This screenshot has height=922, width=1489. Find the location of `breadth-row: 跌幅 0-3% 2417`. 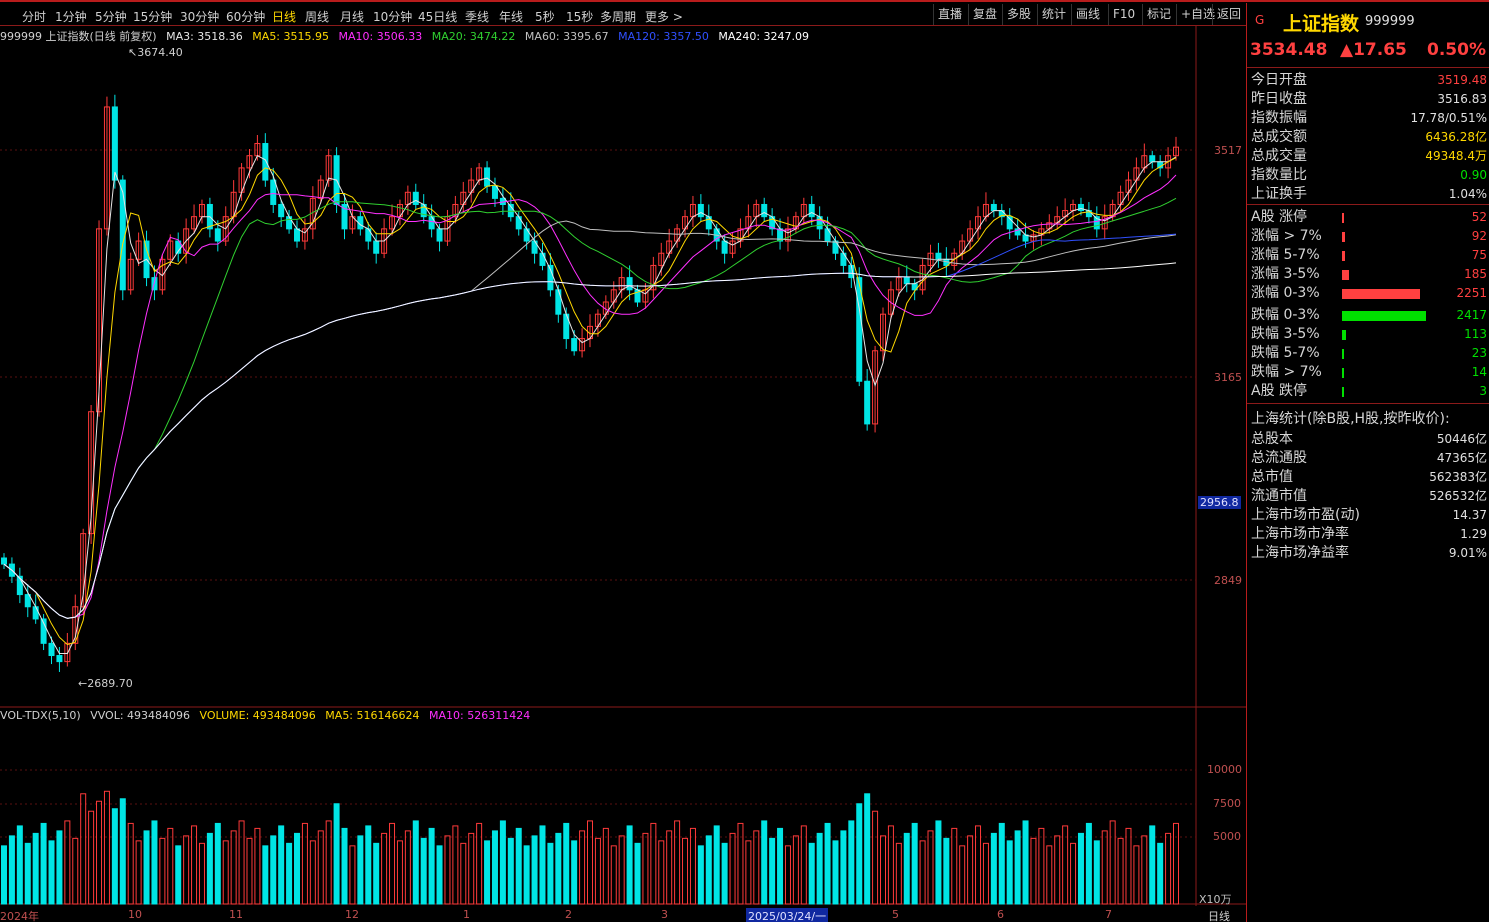

breadth-row: 跌幅 0-3% 2417 is located at coordinates (1369, 315).